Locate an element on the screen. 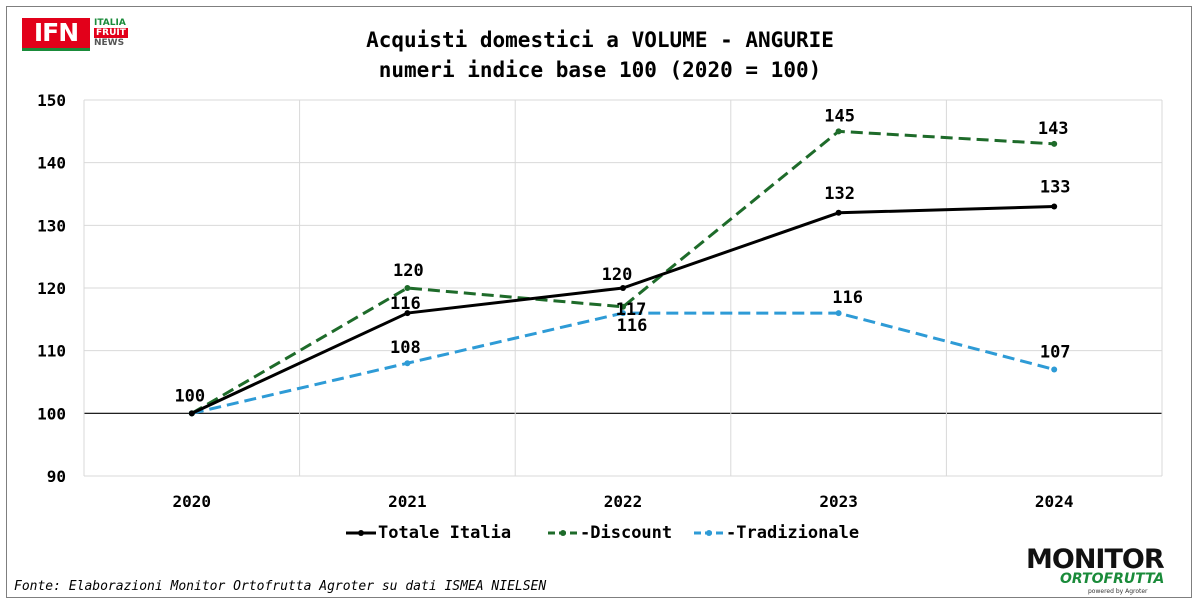 This screenshot has height=608, width=1200. point-totale-italia-2022 is located at coordinates (623, 288).